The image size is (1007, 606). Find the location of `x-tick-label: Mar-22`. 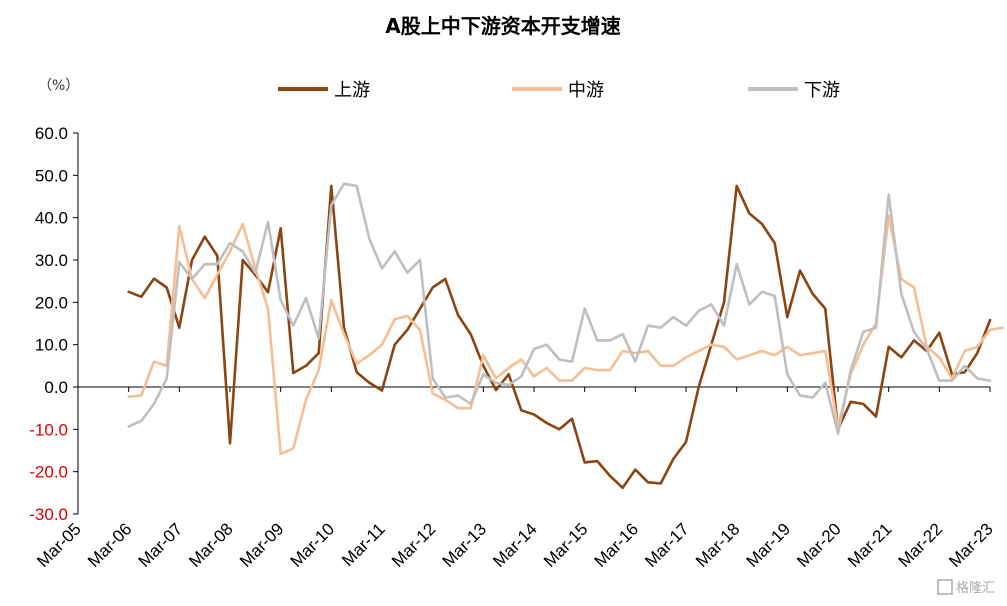

x-tick-label: Mar-22 is located at coordinates (921, 545).